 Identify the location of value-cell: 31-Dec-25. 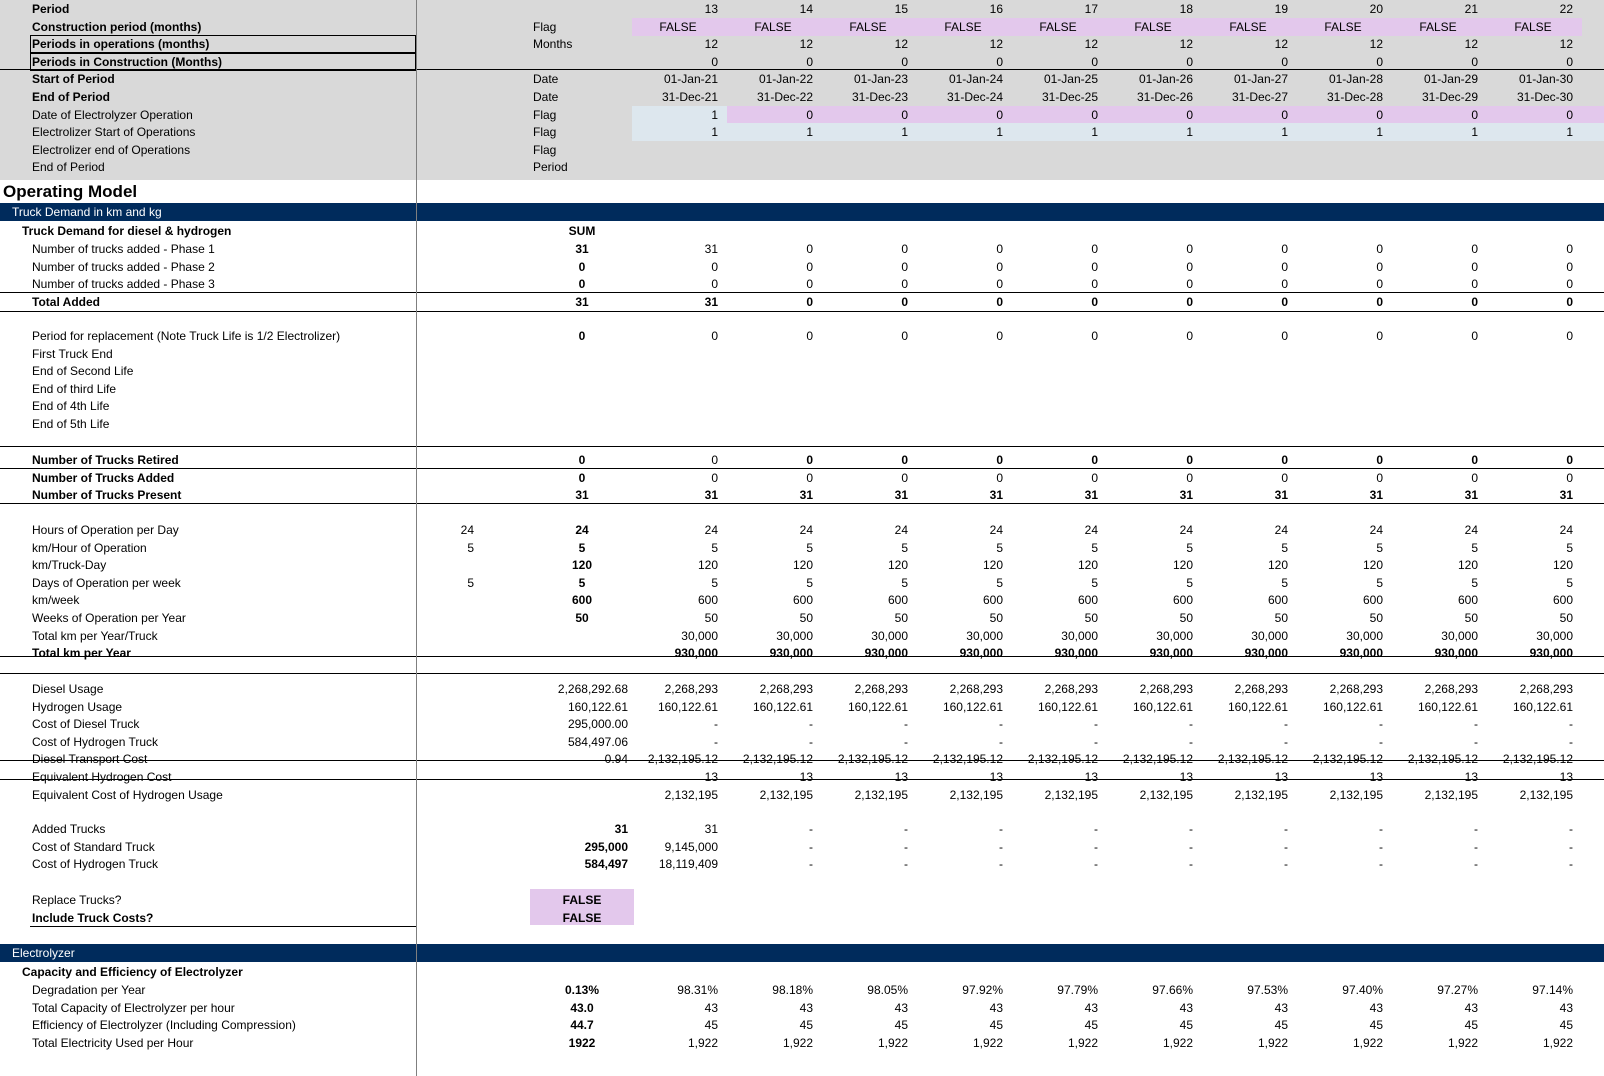
(1069, 97).